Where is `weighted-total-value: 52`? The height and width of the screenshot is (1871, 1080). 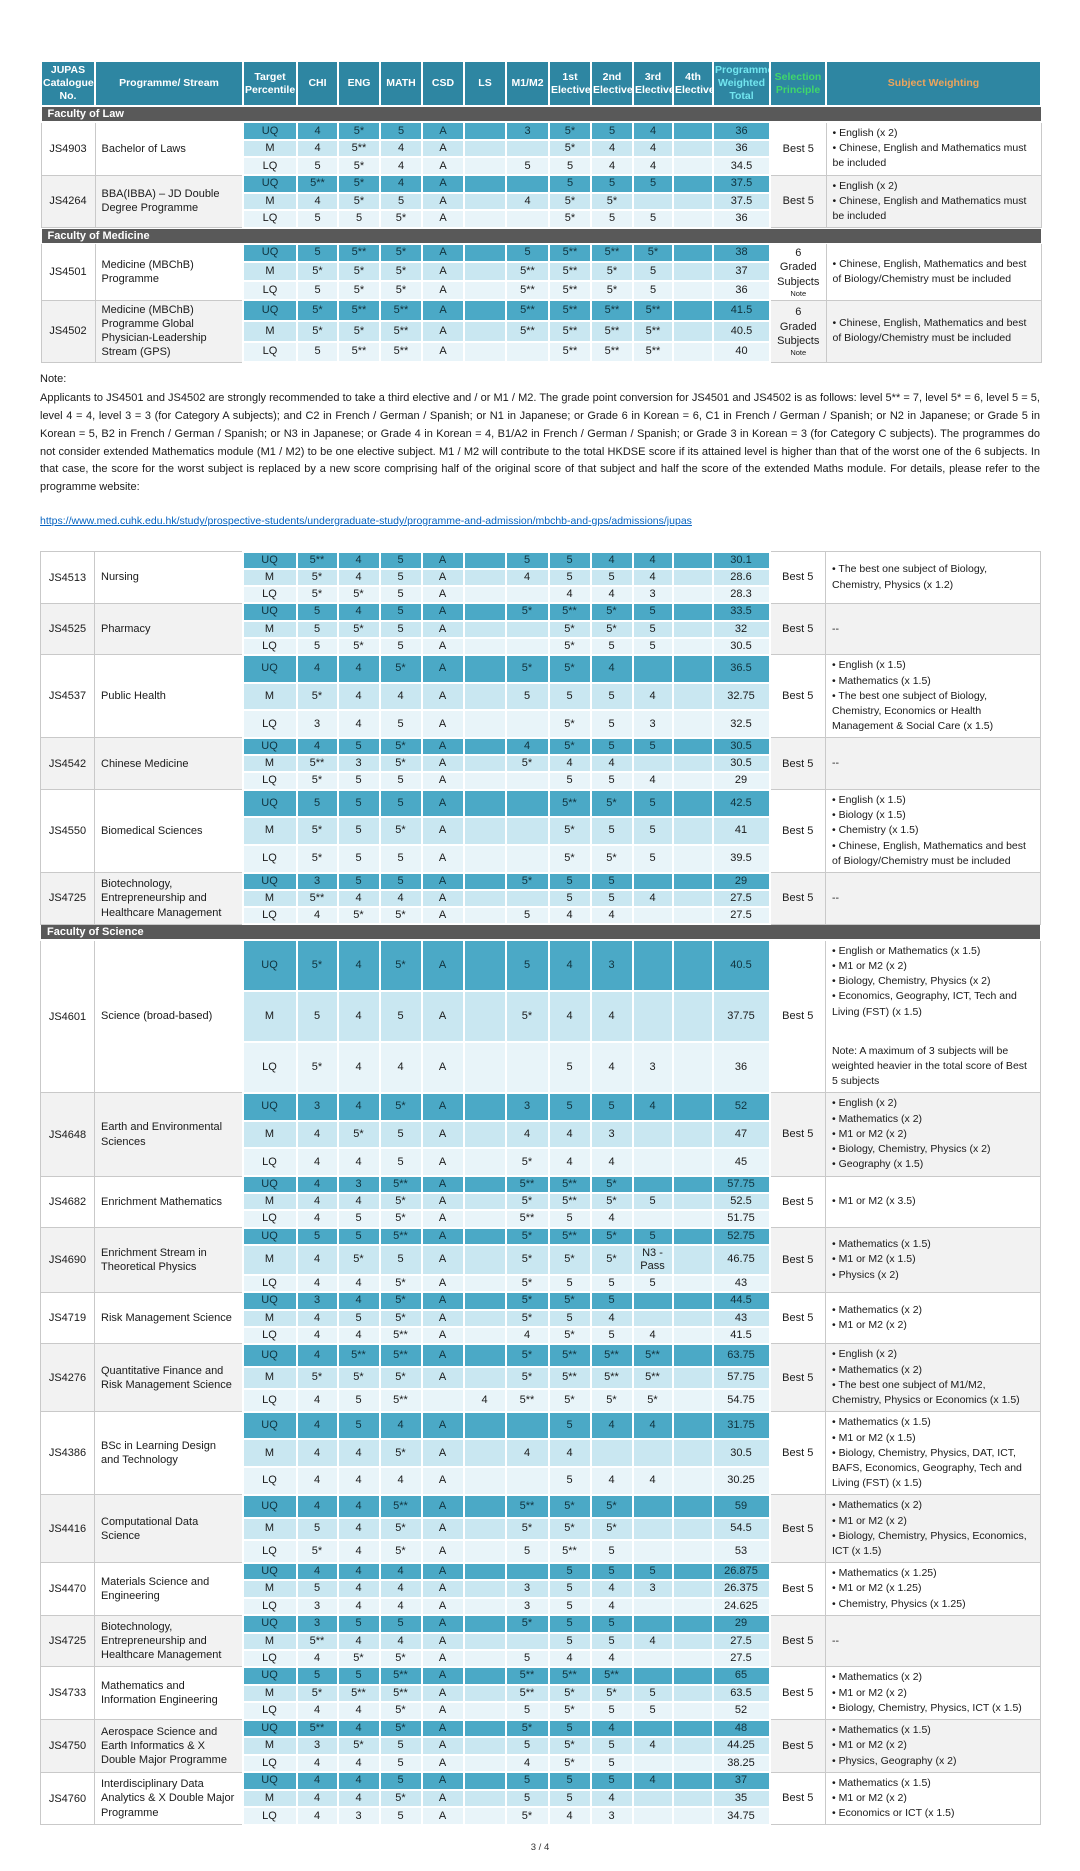
weighted-total-value: 52 is located at coordinates (741, 1106).